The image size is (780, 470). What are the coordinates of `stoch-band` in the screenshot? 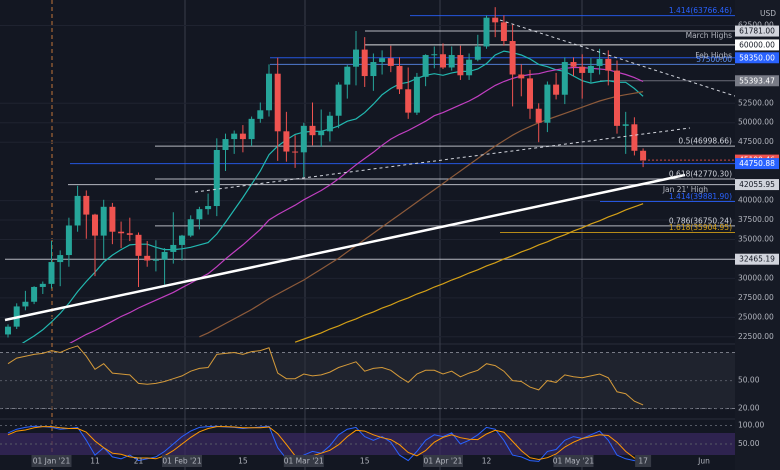 It's located at (367, 444).